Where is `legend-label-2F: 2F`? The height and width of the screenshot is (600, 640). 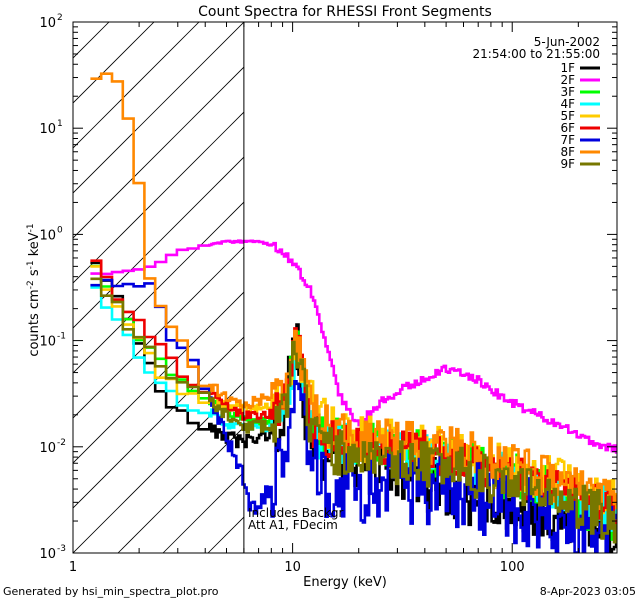
legend-label-2F: 2F is located at coordinates (567, 80).